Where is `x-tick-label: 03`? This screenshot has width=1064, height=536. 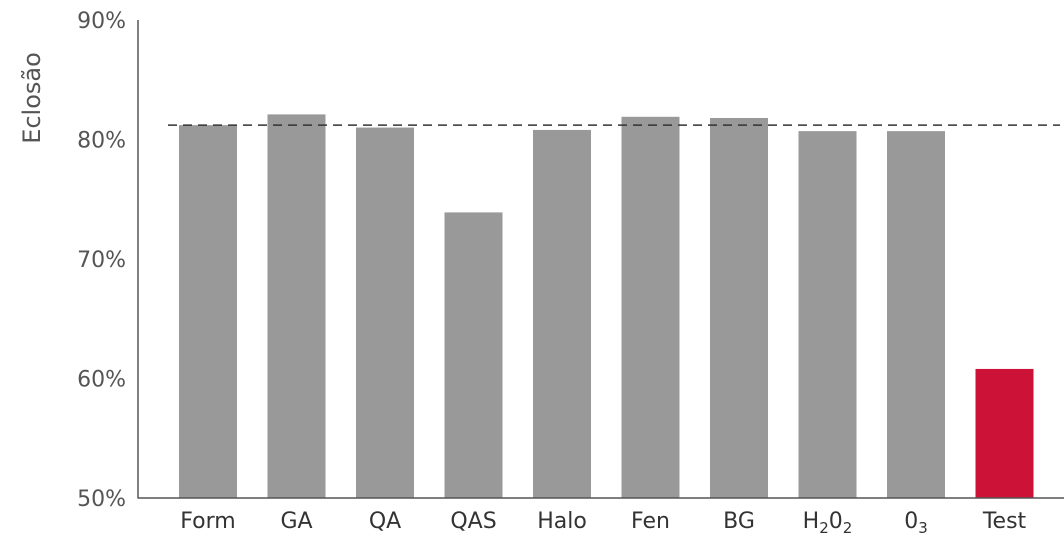 x-tick-label: 03 is located at coordinates (916, 522).